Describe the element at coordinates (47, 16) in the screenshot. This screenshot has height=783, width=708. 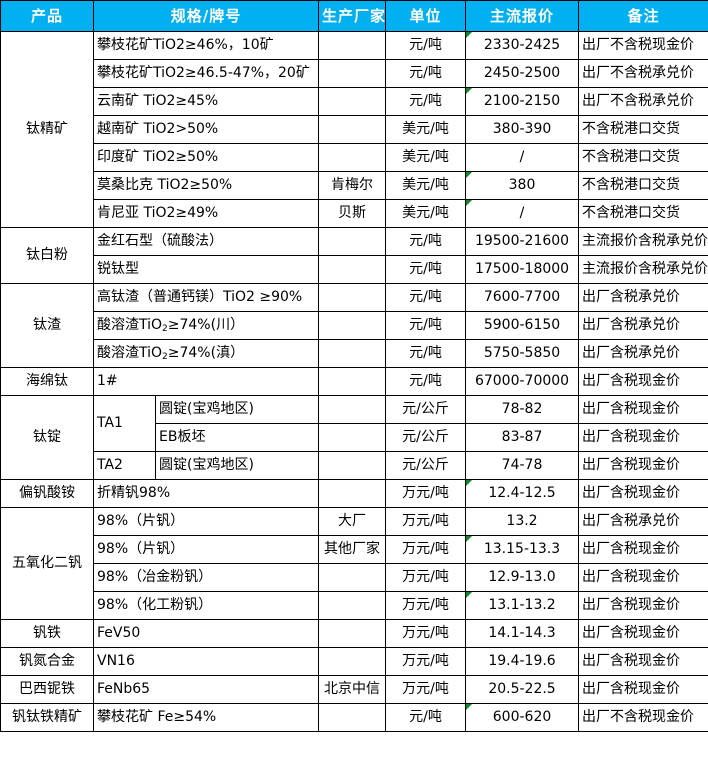
I see `column-header-product: 产品` at that location.